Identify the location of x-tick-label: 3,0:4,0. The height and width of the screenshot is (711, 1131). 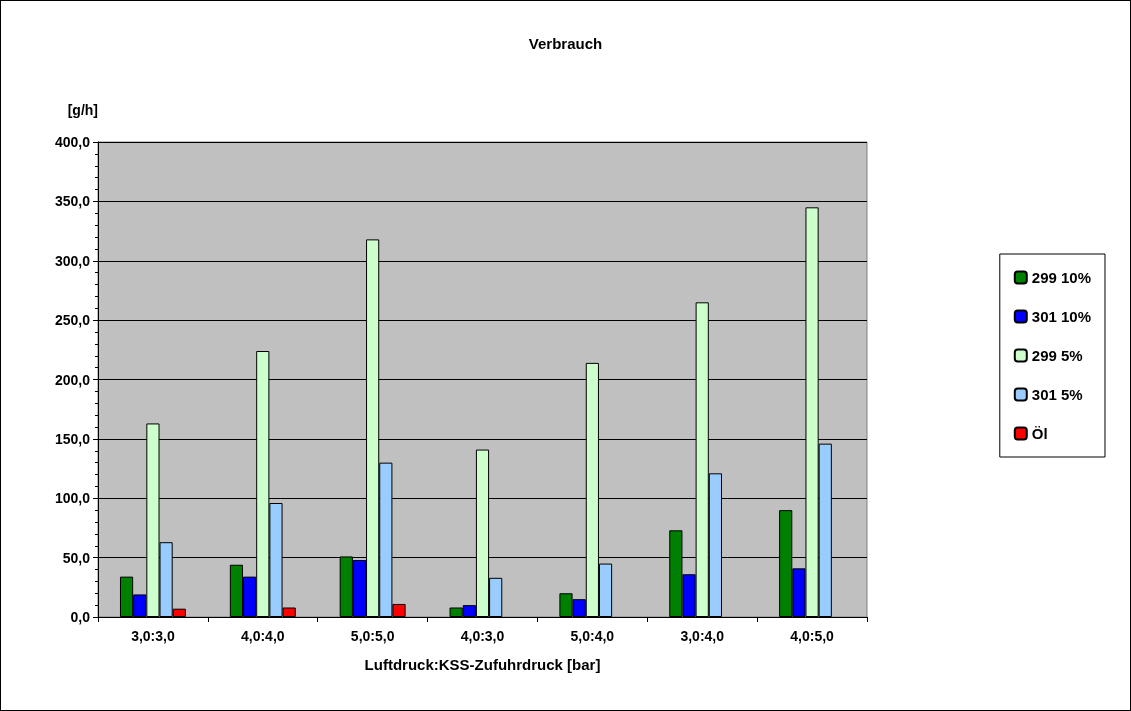
(702, 636).